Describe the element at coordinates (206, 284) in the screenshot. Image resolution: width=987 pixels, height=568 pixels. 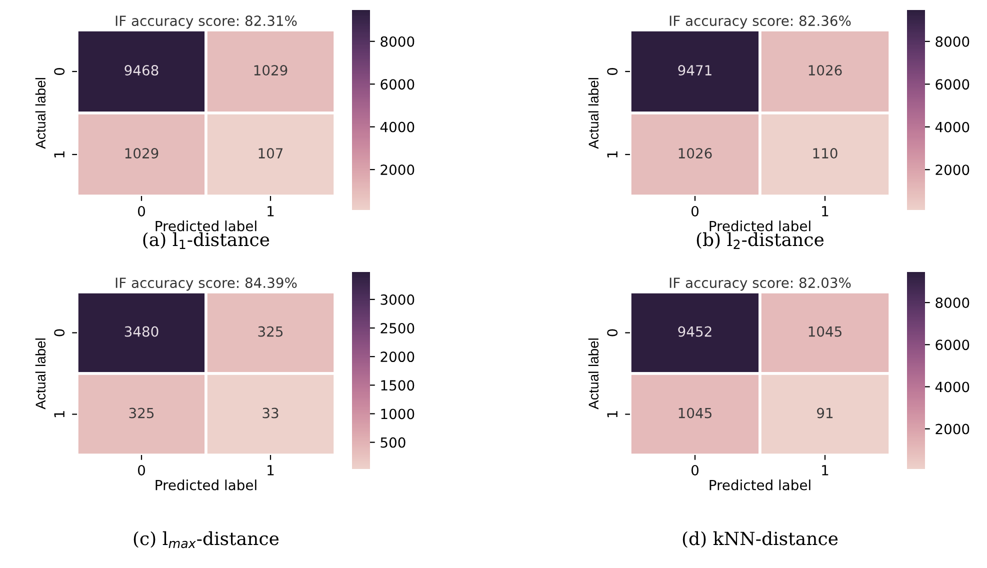
I see `chart-title: IF accuracy score: 84.39%` at that location.